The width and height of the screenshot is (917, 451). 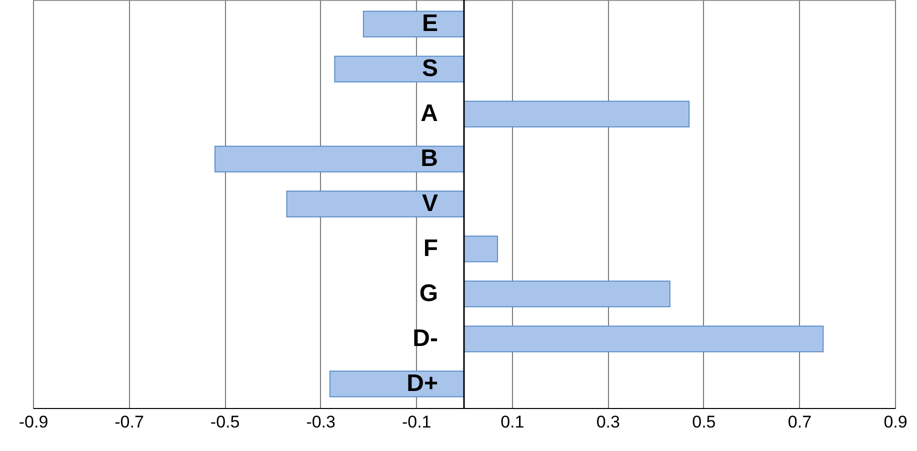 What do you see at coordinates (430, 203) in the screenshot?
I see `y-tick-label: V` at bounding box center [430, 203].